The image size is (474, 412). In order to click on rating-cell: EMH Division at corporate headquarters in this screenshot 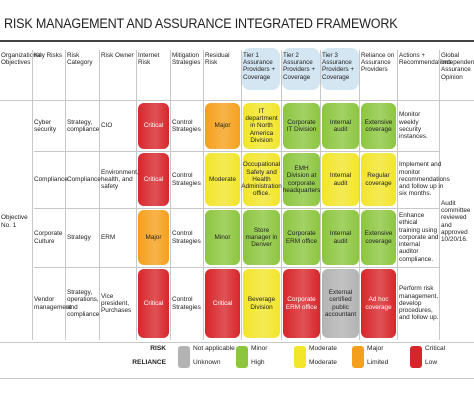, I will do `click(301, 179)`.